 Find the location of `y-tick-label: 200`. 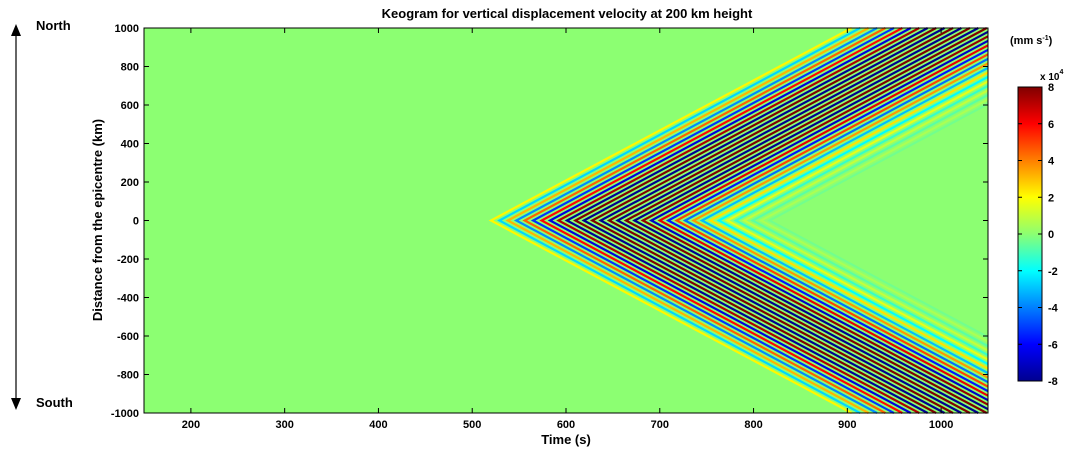

y-tick-label: 200 is located at coordinates (130, 183).